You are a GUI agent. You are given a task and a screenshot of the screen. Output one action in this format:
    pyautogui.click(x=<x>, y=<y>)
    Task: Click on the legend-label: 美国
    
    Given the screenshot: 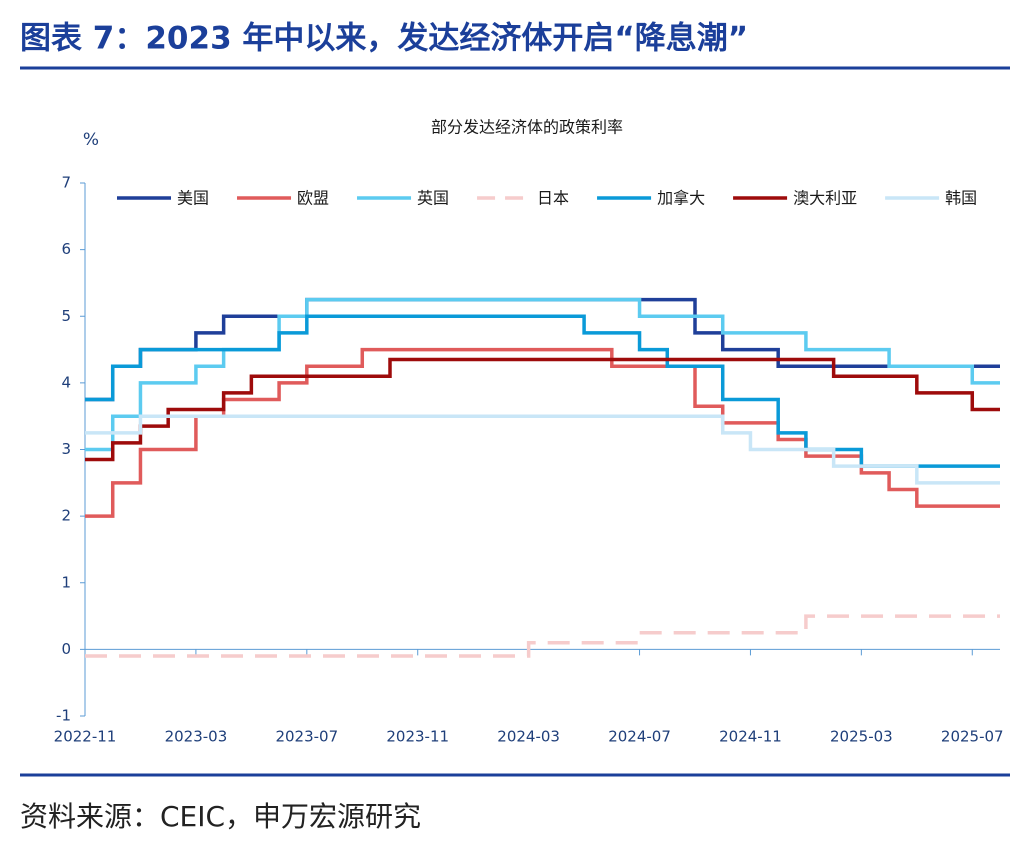 What is the action you would take?
    pyautogui.click(x=193, y=198)
    